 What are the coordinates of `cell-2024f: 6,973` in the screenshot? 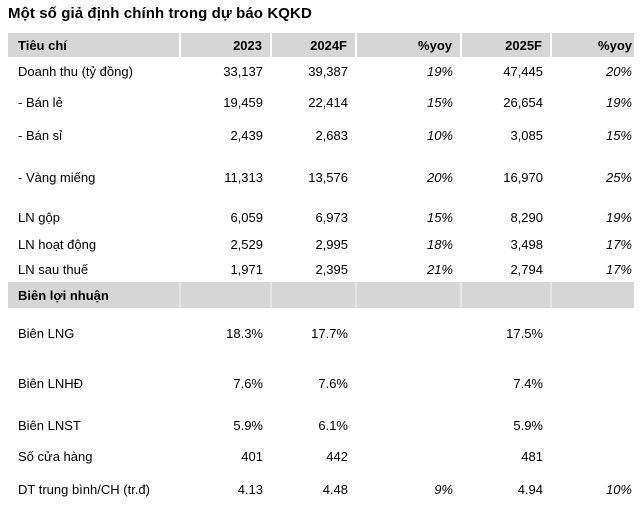 It's located at (331, 217).